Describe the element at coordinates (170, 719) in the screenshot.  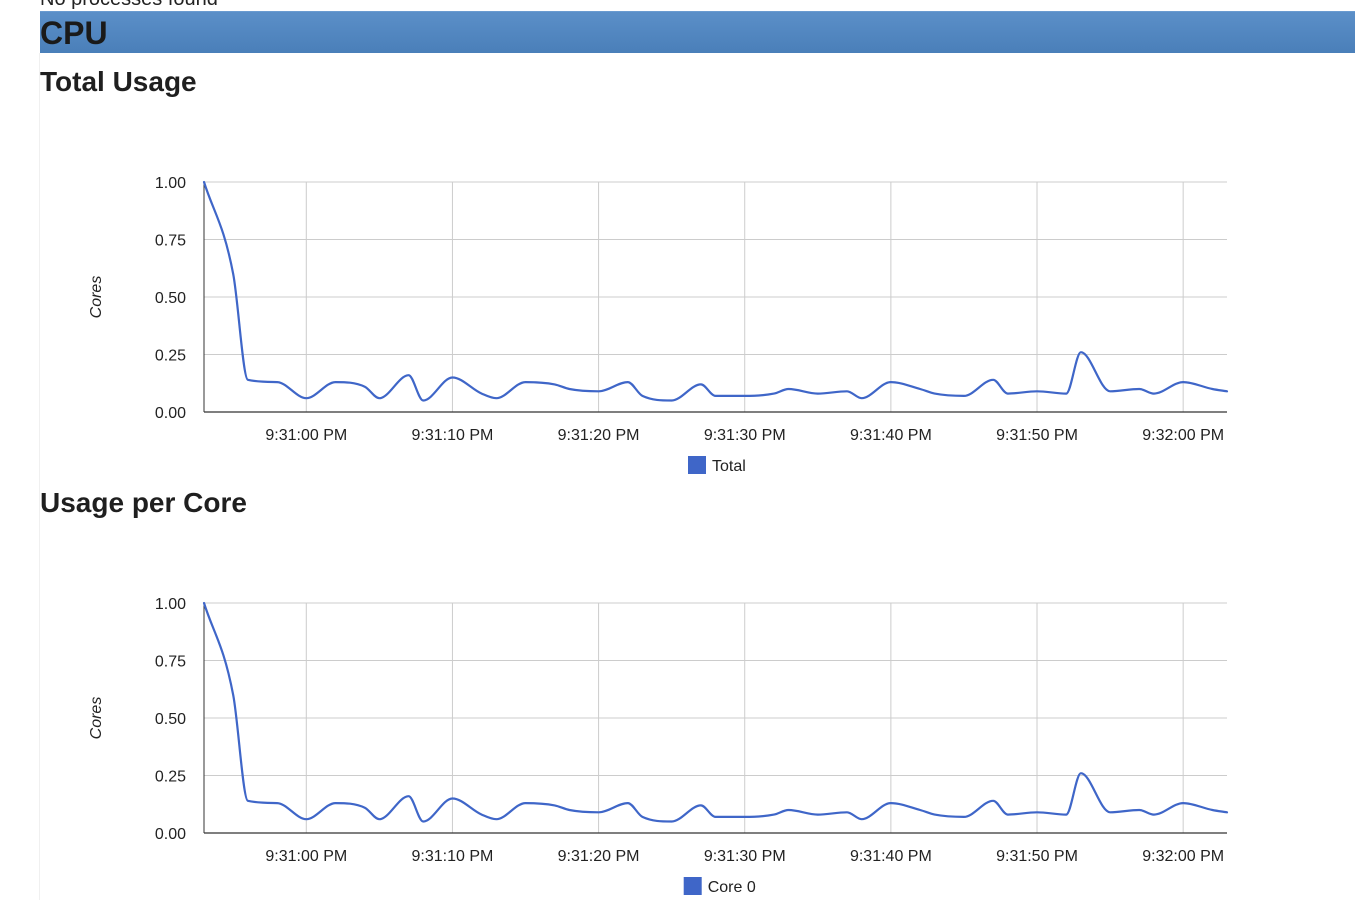
I see `usage-per-core-y-tick-label: 0.50` at that location.